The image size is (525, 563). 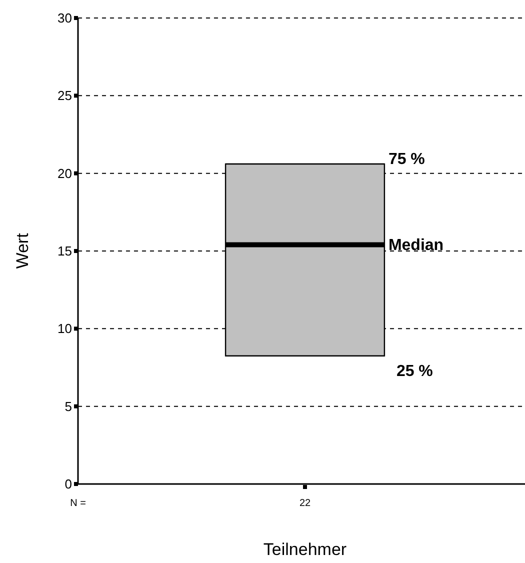 I want to click on y-axis-title: Wert, so click(x=22, y=250).